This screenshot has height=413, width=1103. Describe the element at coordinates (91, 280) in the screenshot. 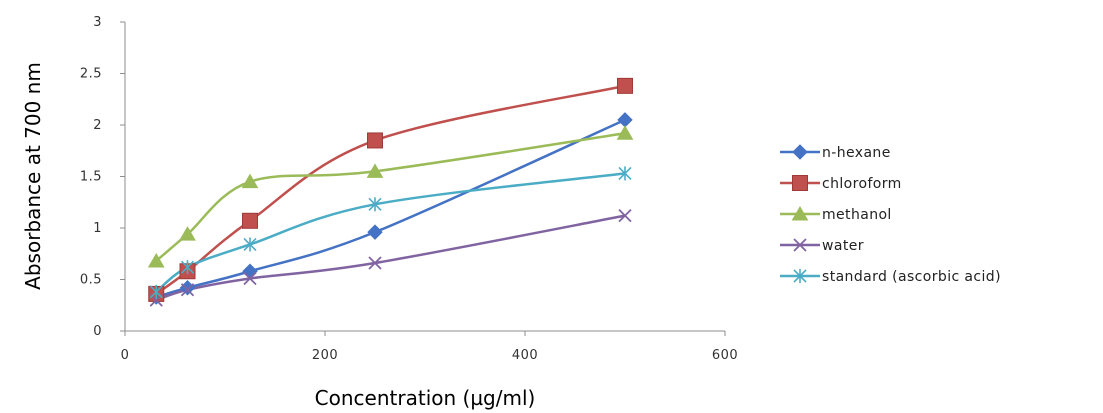

I see `y-tick-label: 0.5` at that location.